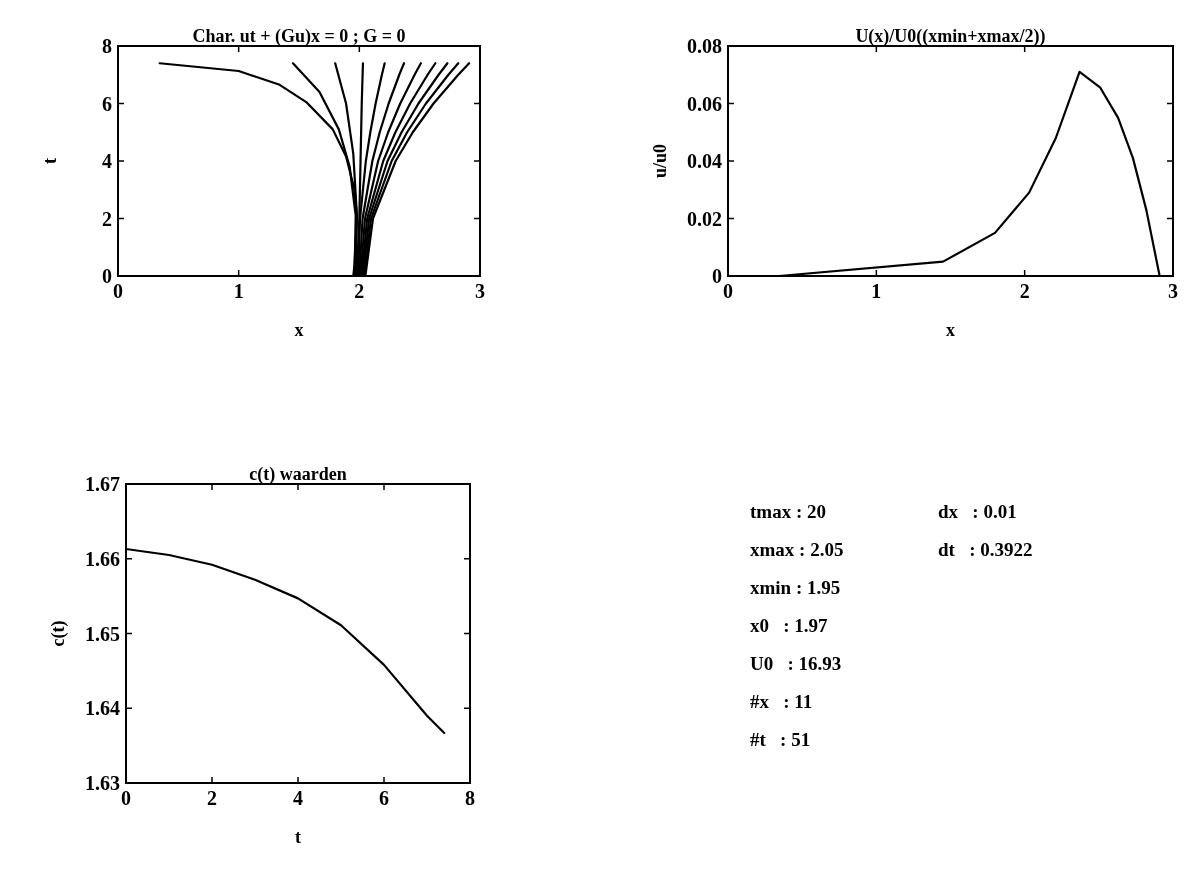 Image resolution: width=1190 pixels, height=893 pixels. What do you see at coordinates (950, 36) in the screenshot?
I see `chart-title: U(x)/U0((xmin+xmax/2))` at bounding box center [950, 36].